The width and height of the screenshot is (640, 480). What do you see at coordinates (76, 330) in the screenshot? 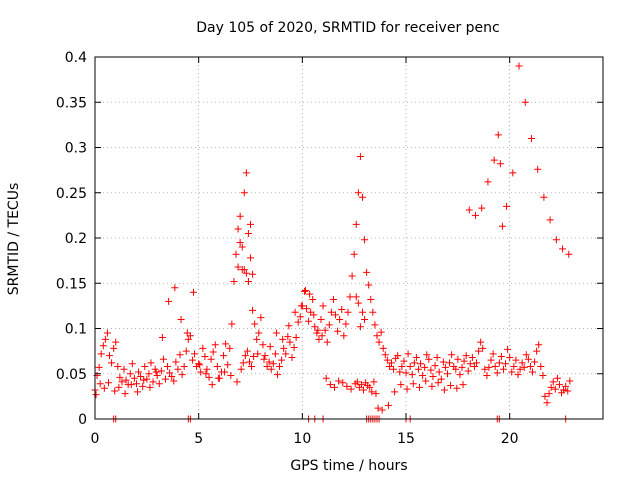
I see `y-tick-label: 0.1` at bounding box center [76, 330].